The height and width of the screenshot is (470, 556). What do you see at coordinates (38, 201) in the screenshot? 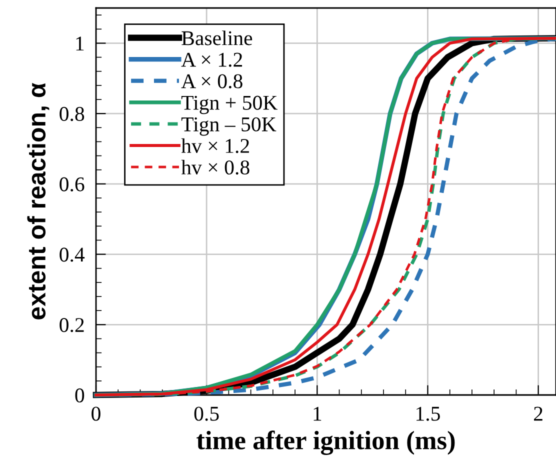
I see `y-axis-title: extent of reaction, α` at bounding box center [38, 201].